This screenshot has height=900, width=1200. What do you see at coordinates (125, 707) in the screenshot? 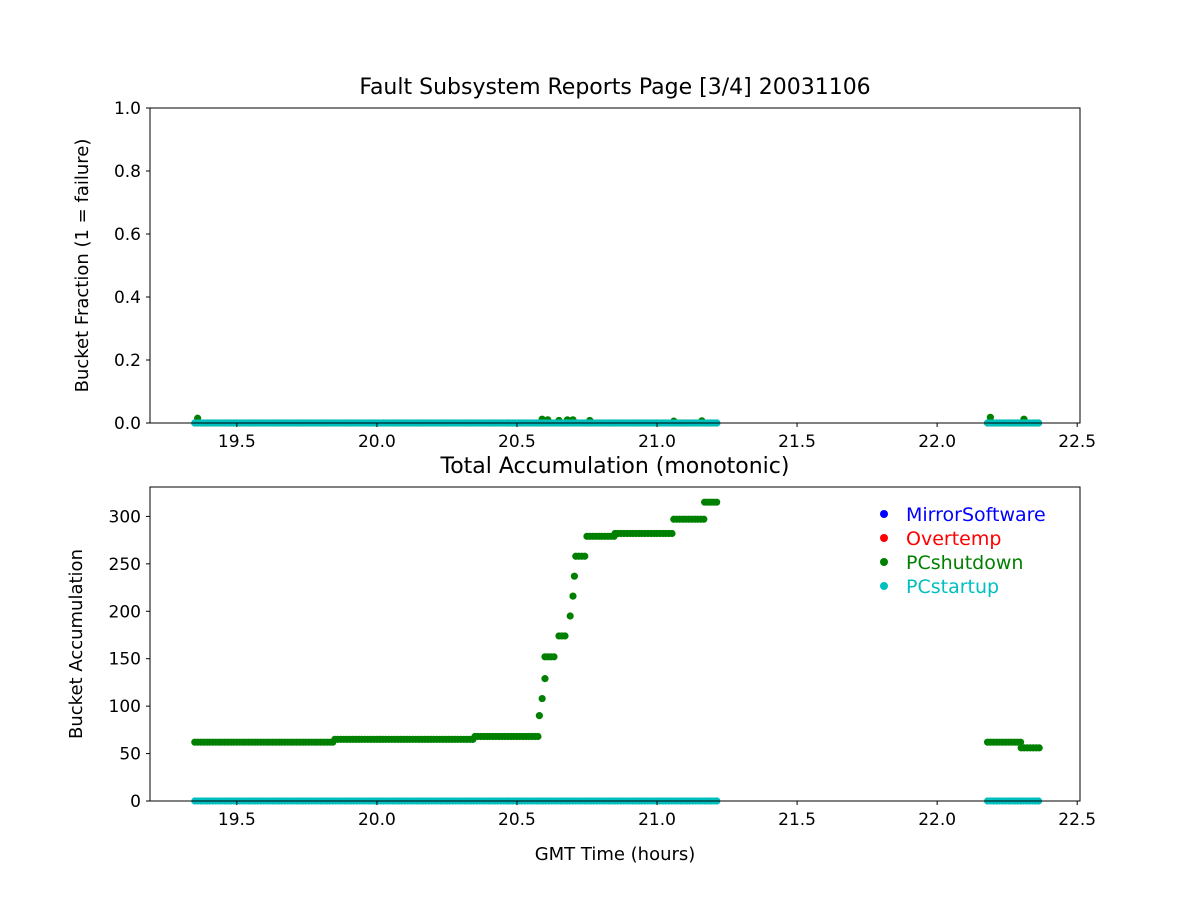
I see `y-tick-label: 100` at bounding box center [125, 707].